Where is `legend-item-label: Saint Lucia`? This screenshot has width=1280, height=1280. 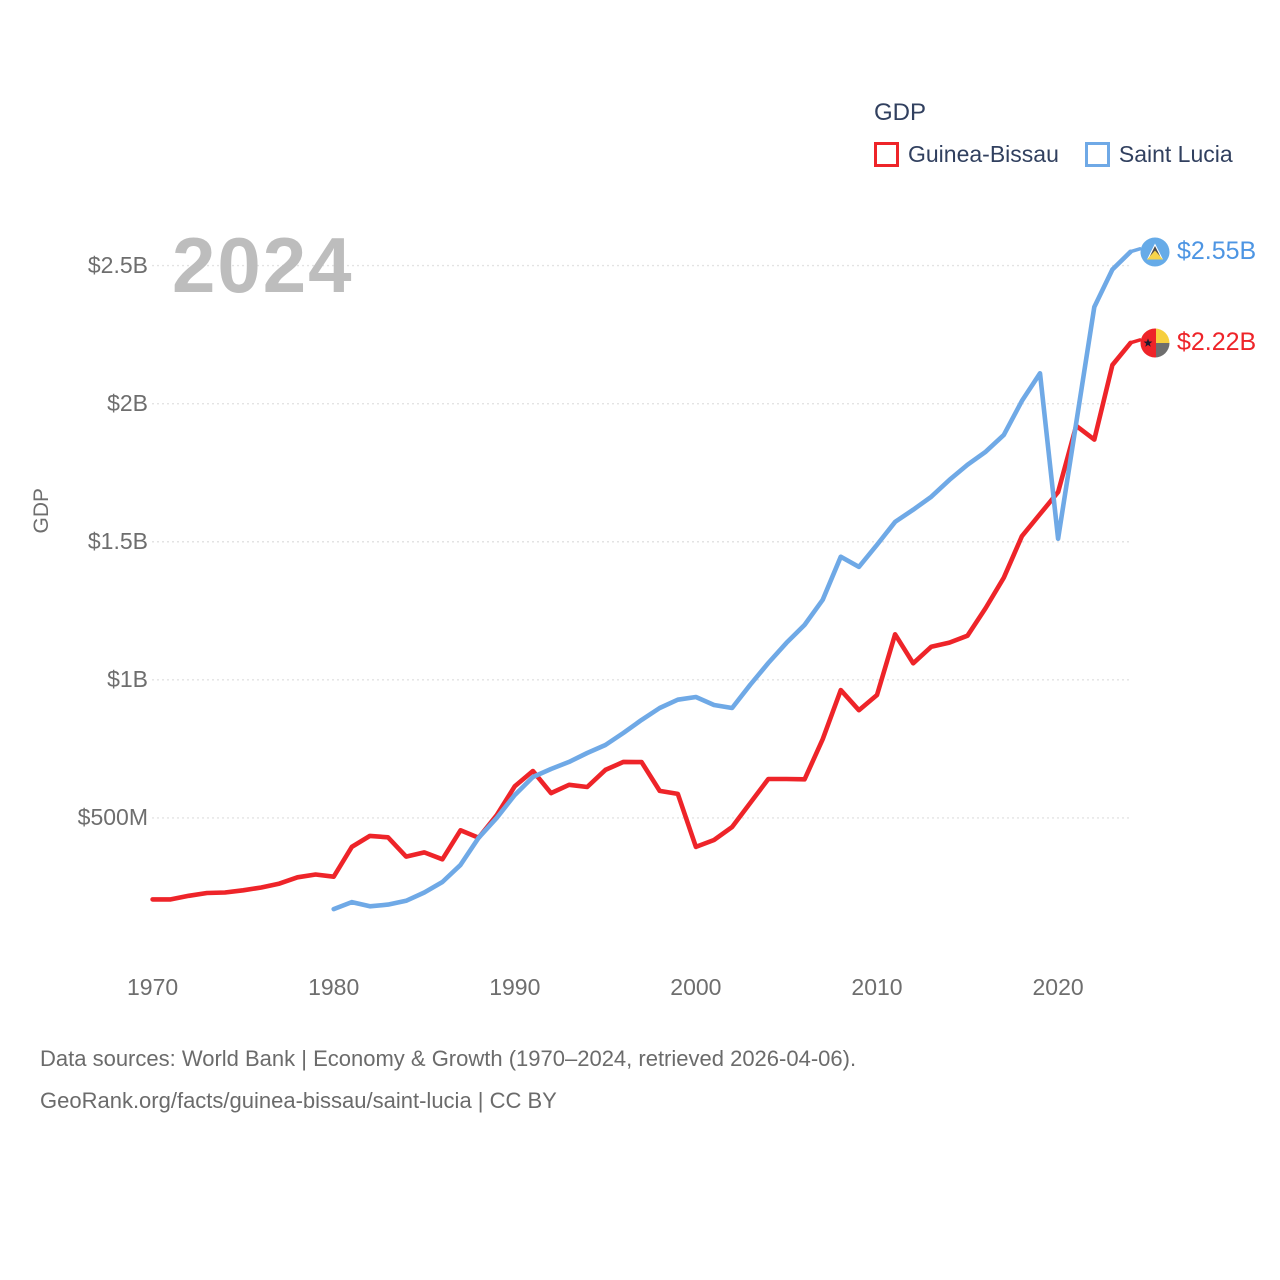 legend-item-label: Saint Lucia is located at coordinates (1175, 154).